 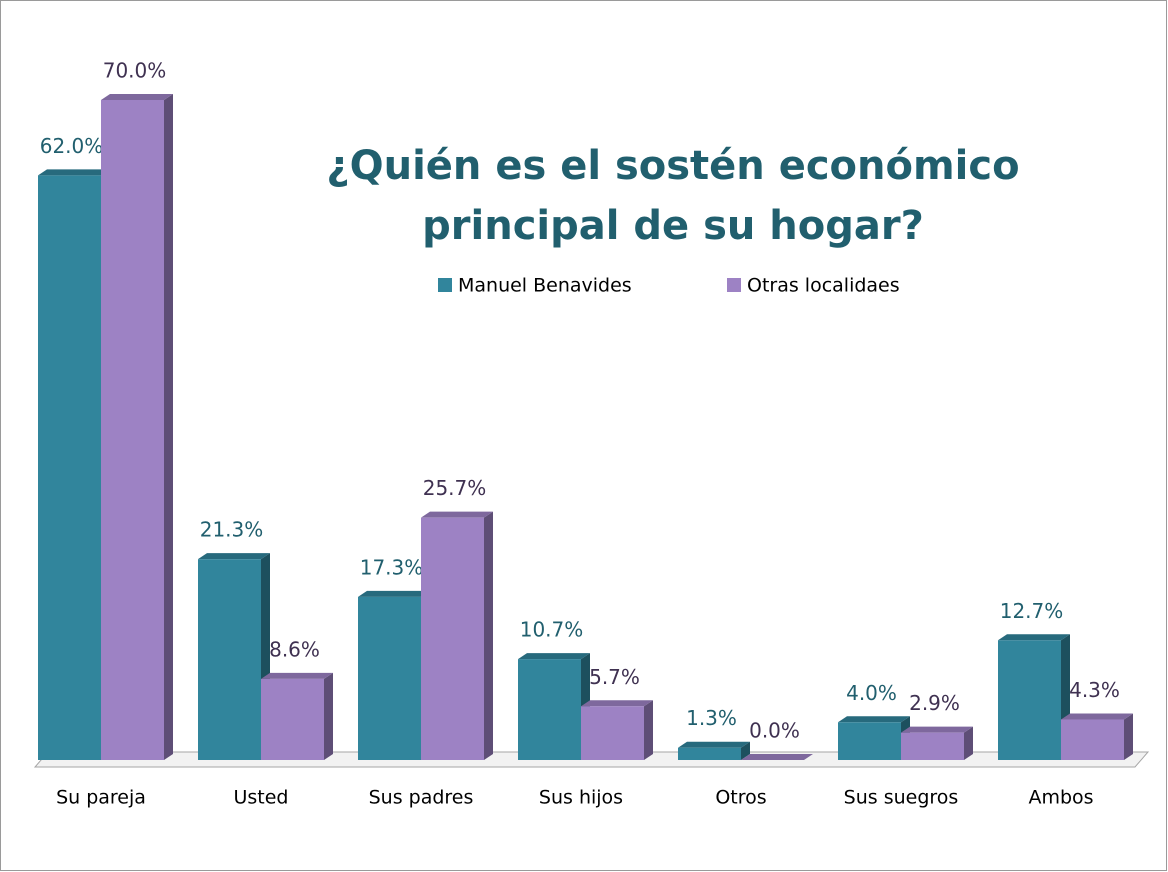 I want to click on x-tick-label: Ambos, so click(x=1060, y=798).